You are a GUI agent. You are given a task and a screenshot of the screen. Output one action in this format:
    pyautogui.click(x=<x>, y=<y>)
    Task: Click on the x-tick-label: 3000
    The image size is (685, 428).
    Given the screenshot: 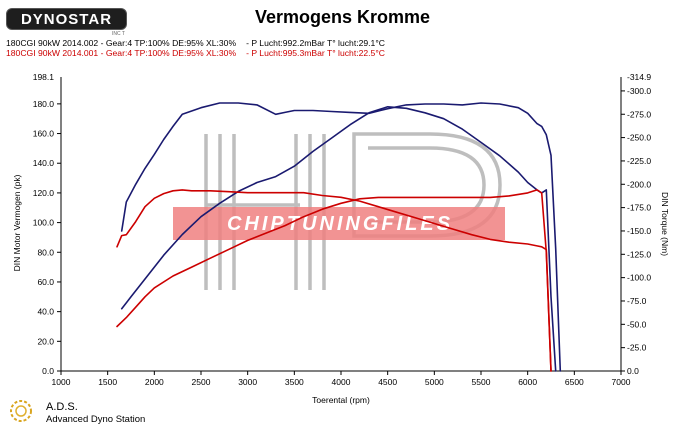 What is the action you would take?
    pyautogui.click(x=247, y=382)
    